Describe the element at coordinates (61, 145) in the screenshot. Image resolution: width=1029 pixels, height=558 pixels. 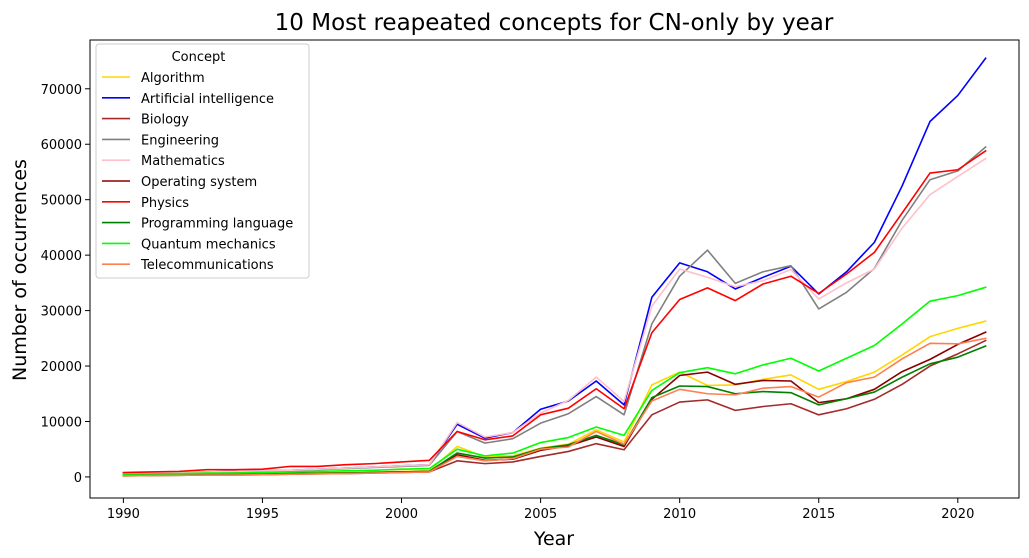
I see `y-tick-label: 60000` at that location.